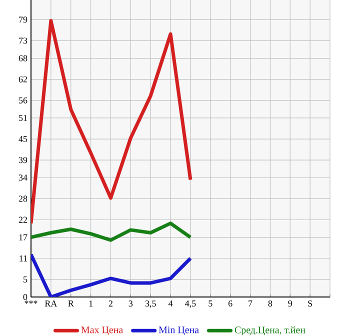  What do you see at coordinates (230, 303) in the screenshot?
I see `x-tick-label: 6` at bounding box center [230, 303].